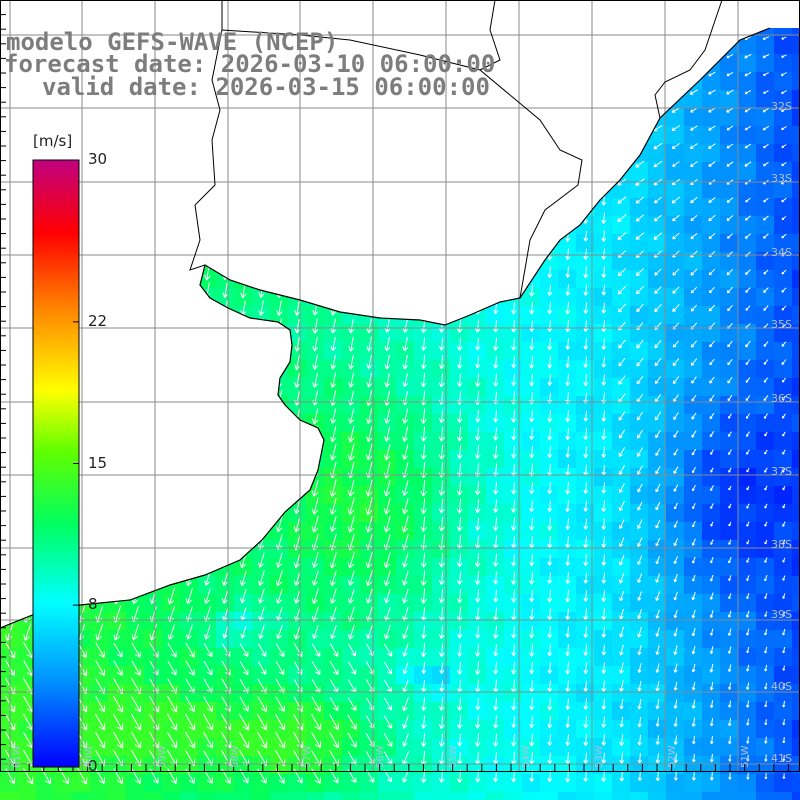 This screenshot has width=800, height=800. I want to click on border-line, so click(206, 135).